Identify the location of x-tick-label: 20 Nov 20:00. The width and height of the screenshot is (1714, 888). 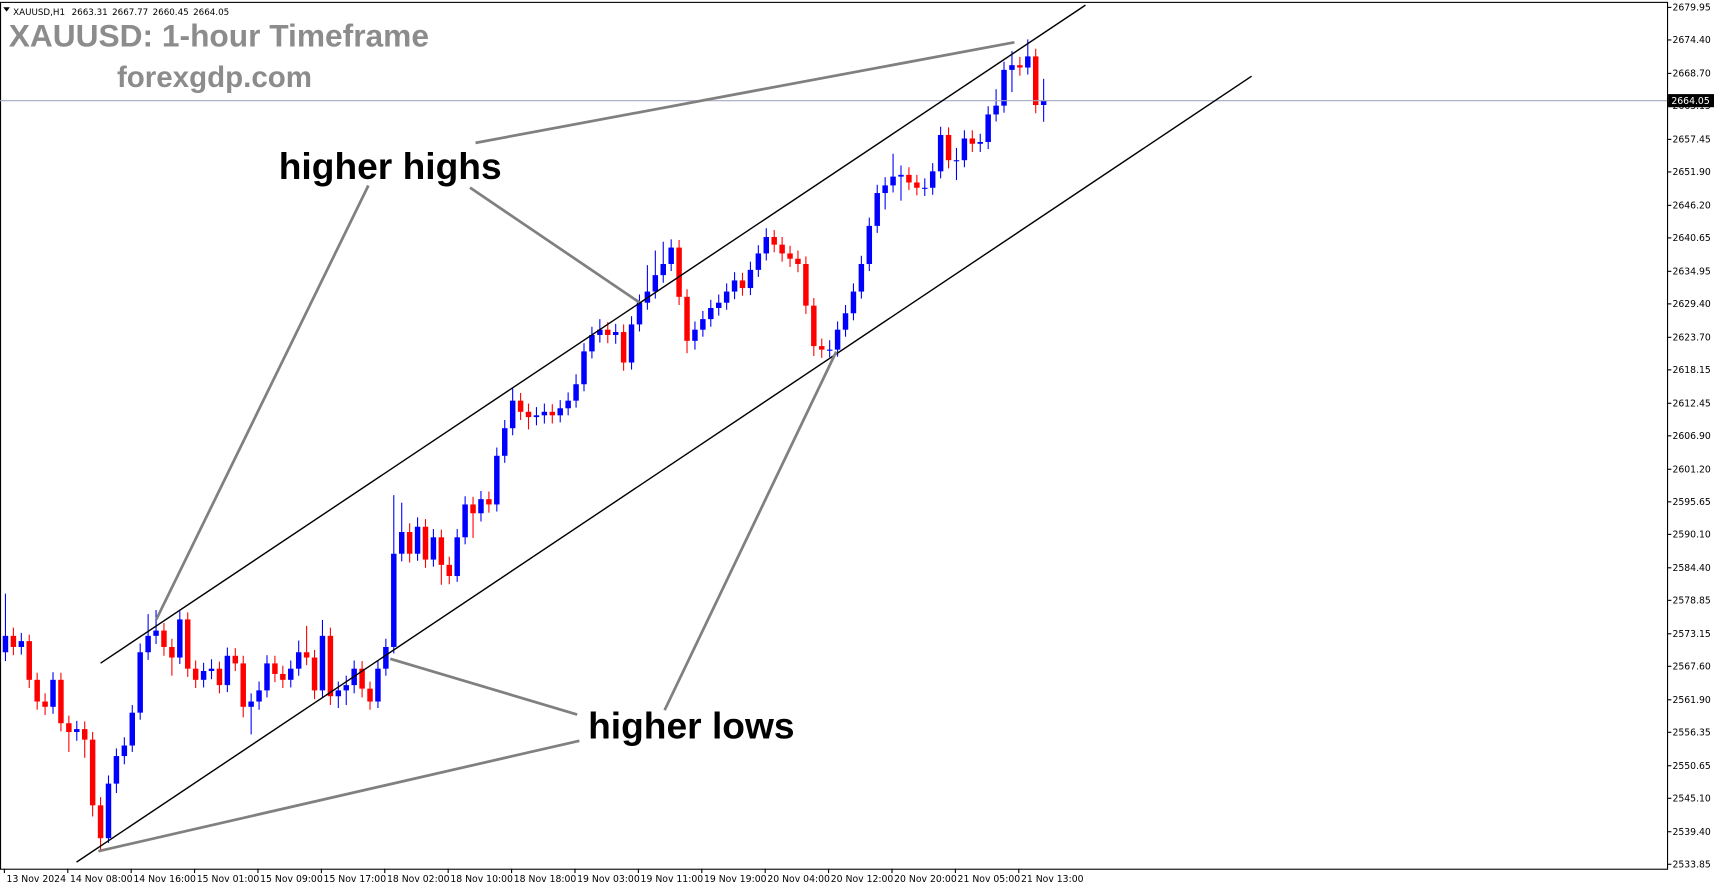
(925, 879).